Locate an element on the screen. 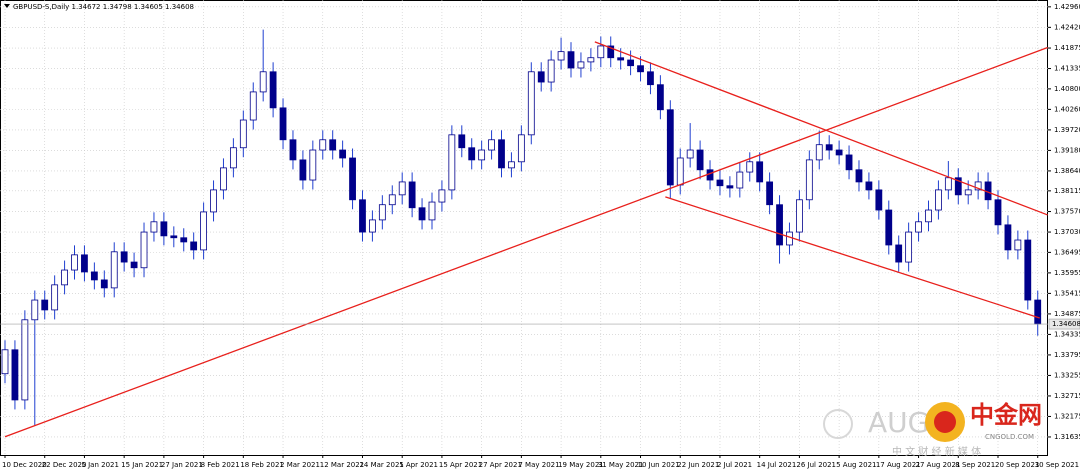 The height and width of the screenshot is (473, 1080). y-tick-label: 1.35955 is located at coordinates (1067, 273).